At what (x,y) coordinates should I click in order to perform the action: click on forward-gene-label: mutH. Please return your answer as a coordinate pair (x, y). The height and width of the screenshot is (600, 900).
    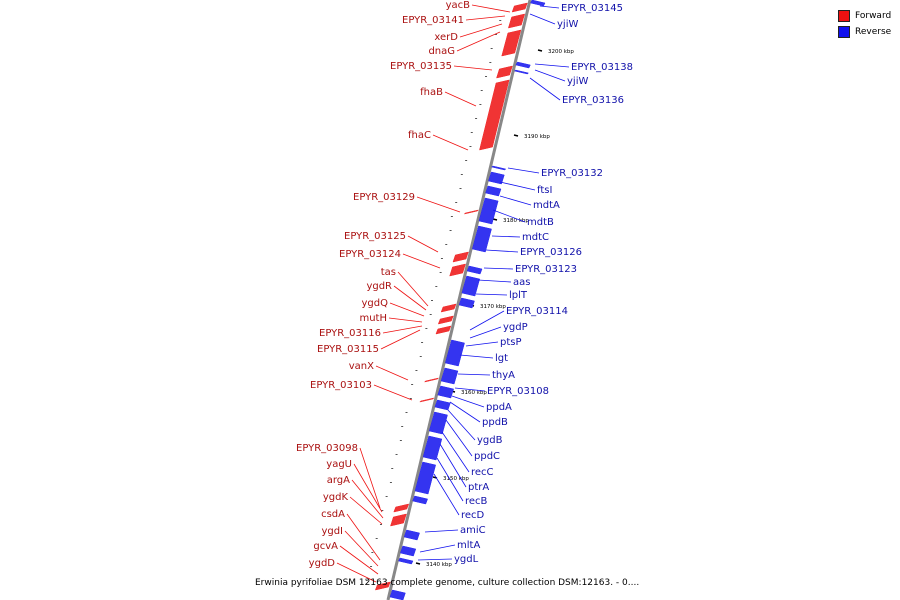
    Looking at the image, I should click on (373, 318).